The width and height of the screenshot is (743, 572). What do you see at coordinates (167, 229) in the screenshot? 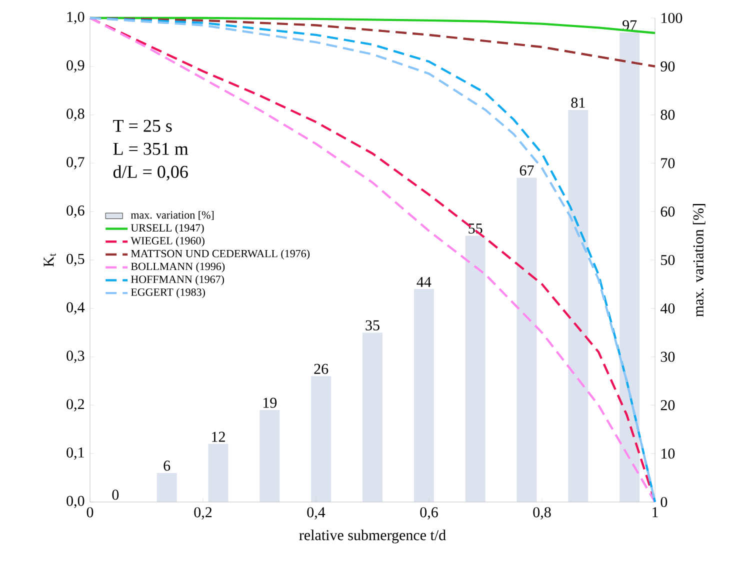
I see `legend-label: URSELL (1947)` at bounding box center [167, 229].